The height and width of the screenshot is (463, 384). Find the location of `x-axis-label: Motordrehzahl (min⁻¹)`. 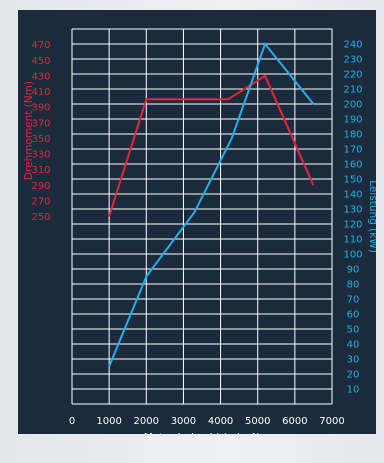

x-axis-label: Motordrehzahl (min⁻¹) is located at coordinates (202, 433).